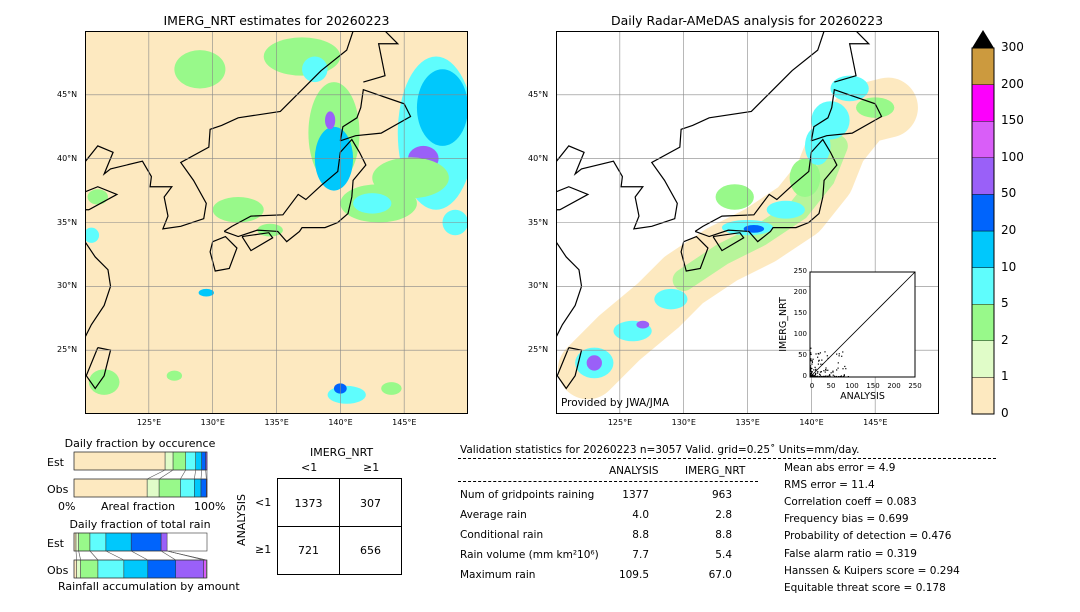 This screenshot has height=612, width=1080. What do you see at coordinates (308, 550) in the screenshot?
I see `ct-cell: 721` at bounding box center [308, 550].